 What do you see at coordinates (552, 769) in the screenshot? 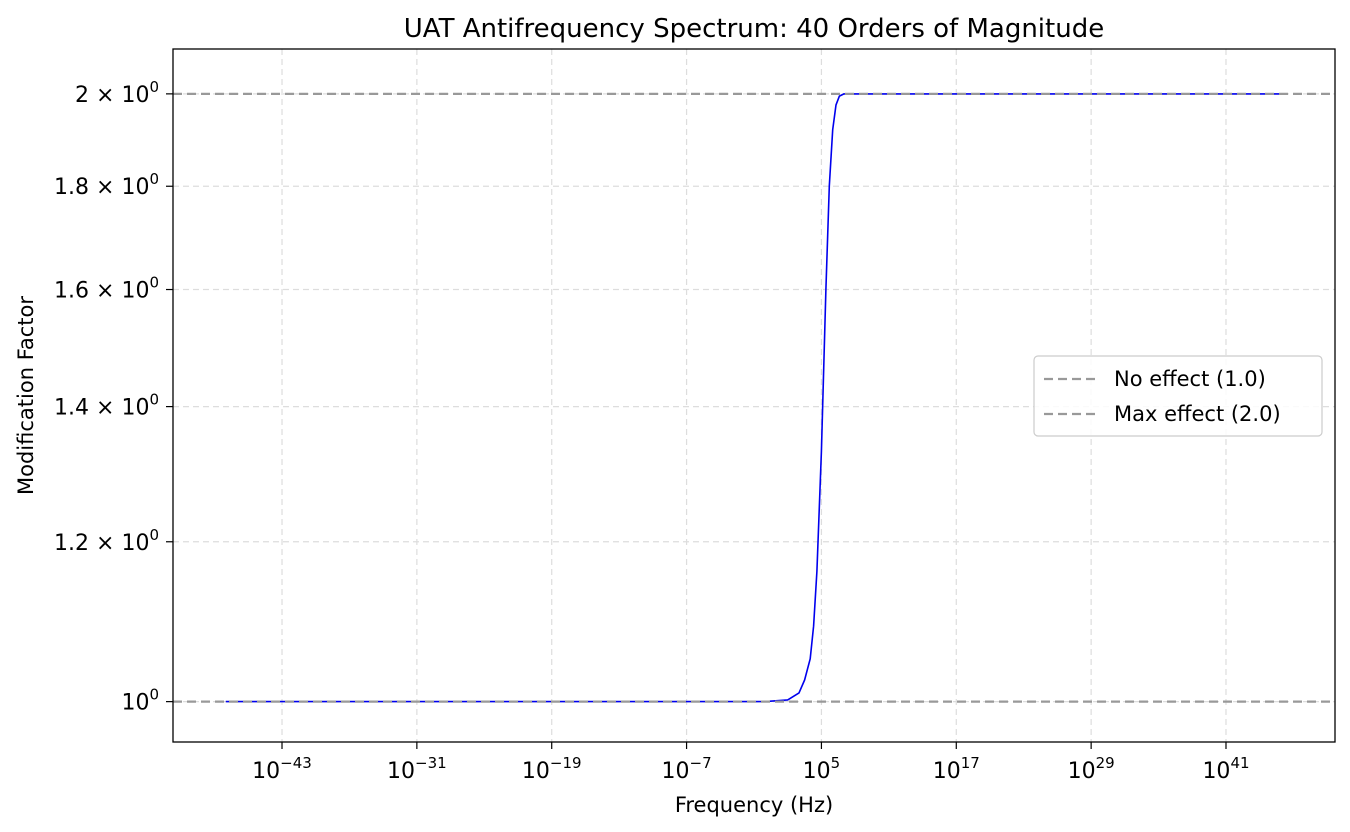
I see `x-tick-label: 10⁻¹⁹` at bounding box center [552, 769].